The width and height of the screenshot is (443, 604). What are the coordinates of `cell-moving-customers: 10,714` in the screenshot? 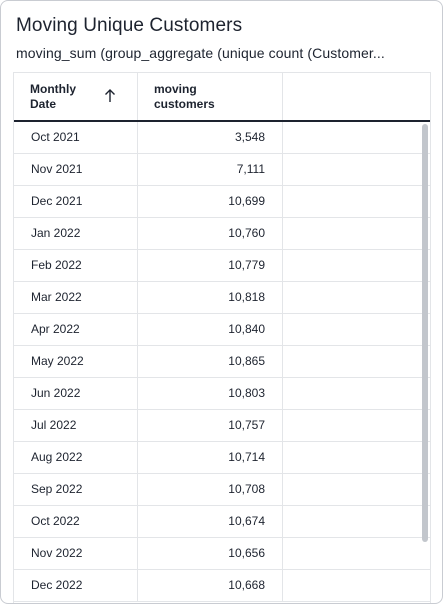 It's located at (210, 457).